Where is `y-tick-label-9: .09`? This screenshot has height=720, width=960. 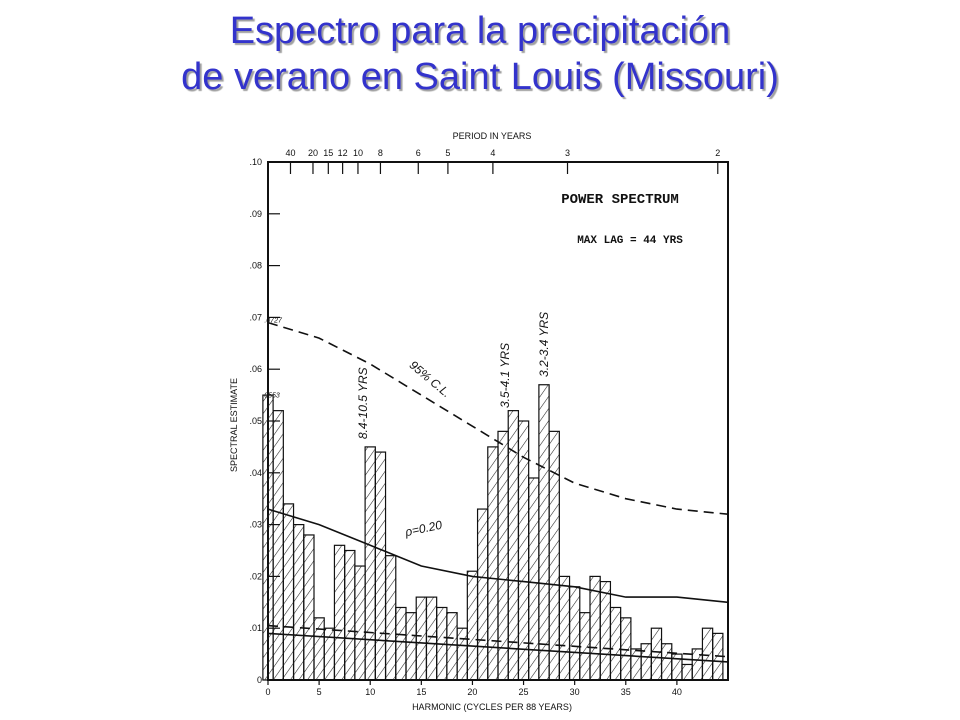 y-tick-label-9: .09 is located at coordinates (255, 214).